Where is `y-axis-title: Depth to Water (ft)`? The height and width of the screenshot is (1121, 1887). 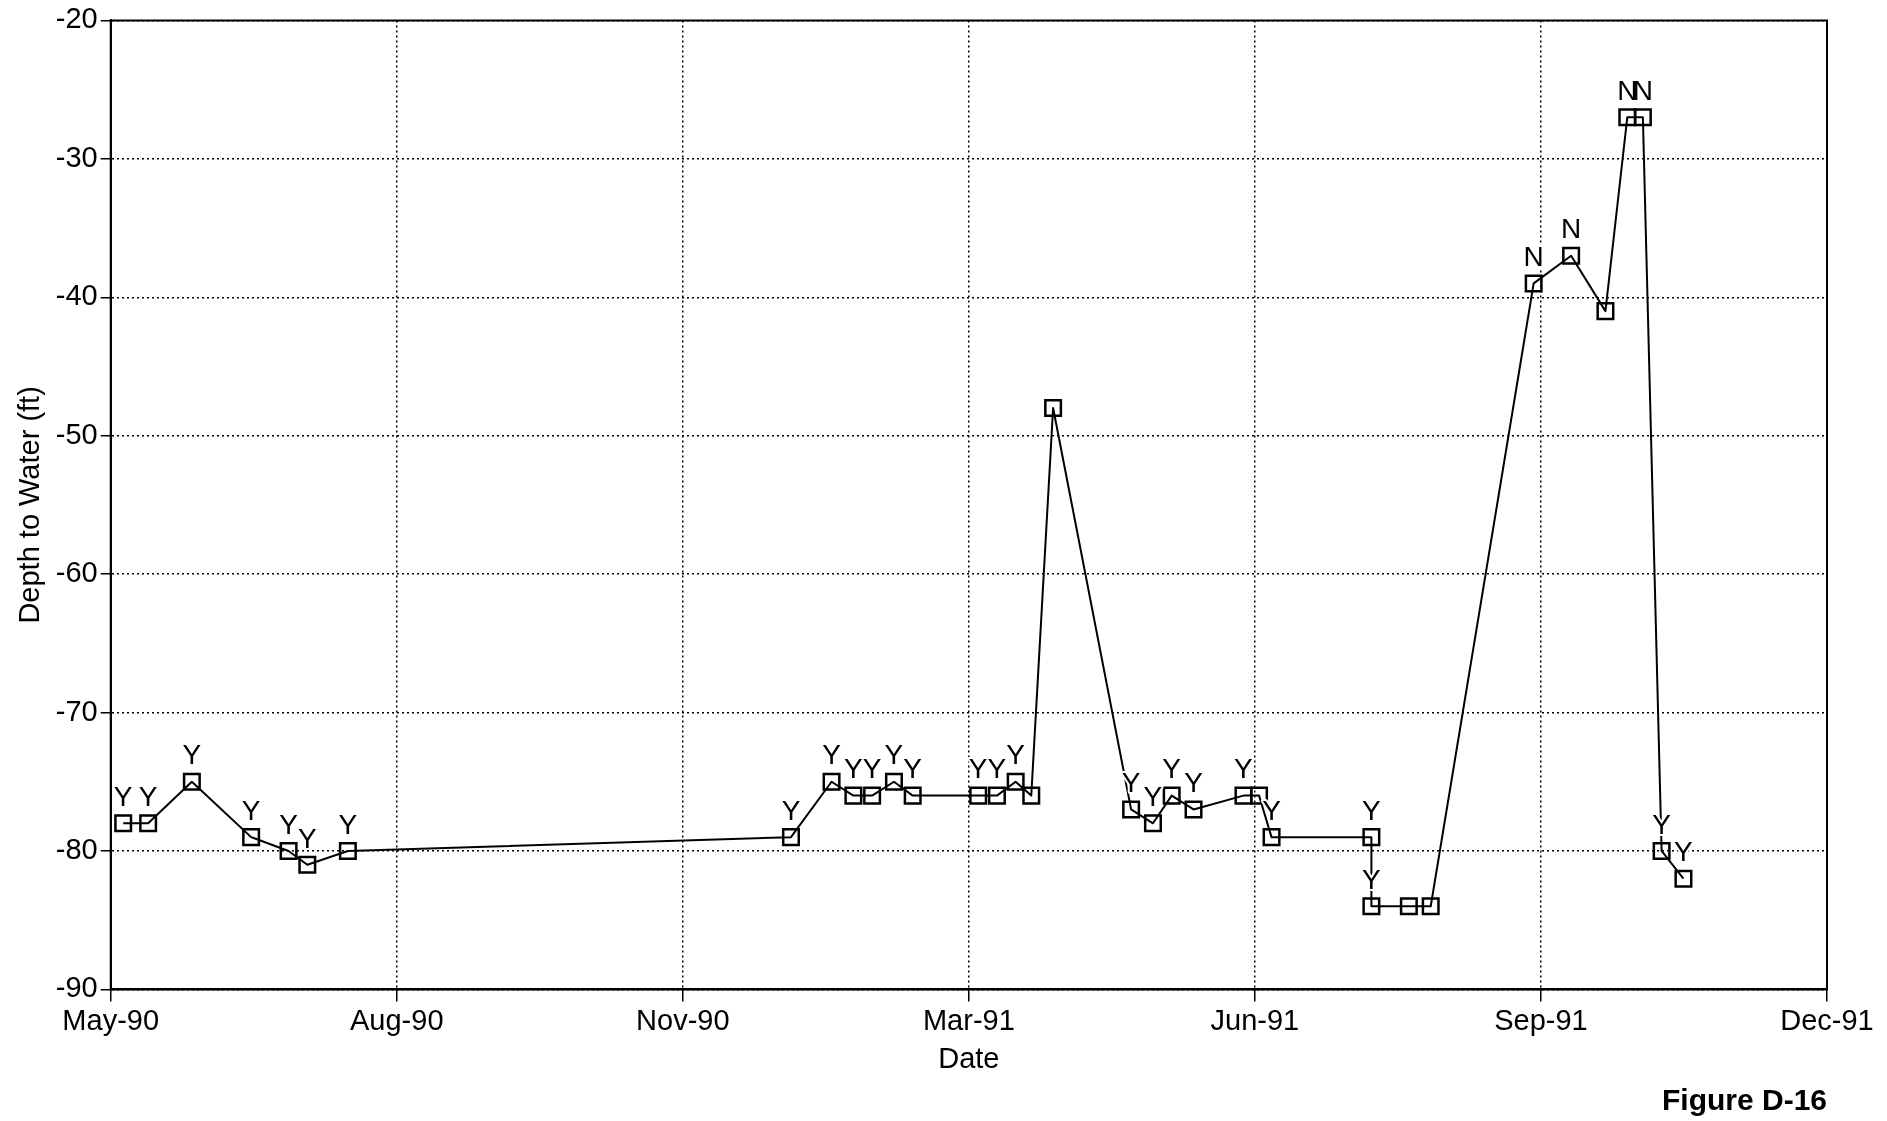 y-axis-title: Depth to Water (ft) is located at coordinates (29, 505).